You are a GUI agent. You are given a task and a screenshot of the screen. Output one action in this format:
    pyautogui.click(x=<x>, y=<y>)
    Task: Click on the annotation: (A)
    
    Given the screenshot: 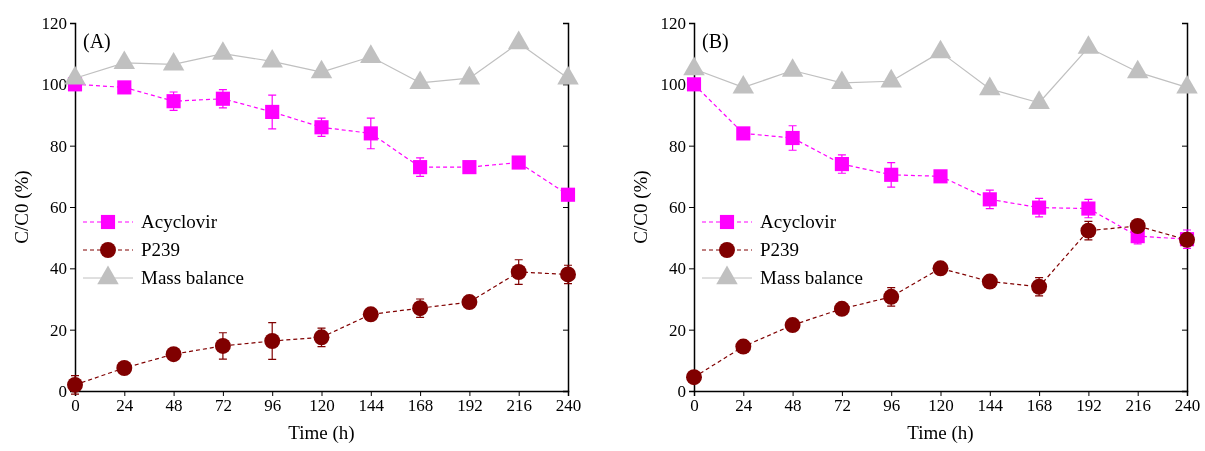 What is the action you would take?
    pyautogui.click(x=97, y=41)
    